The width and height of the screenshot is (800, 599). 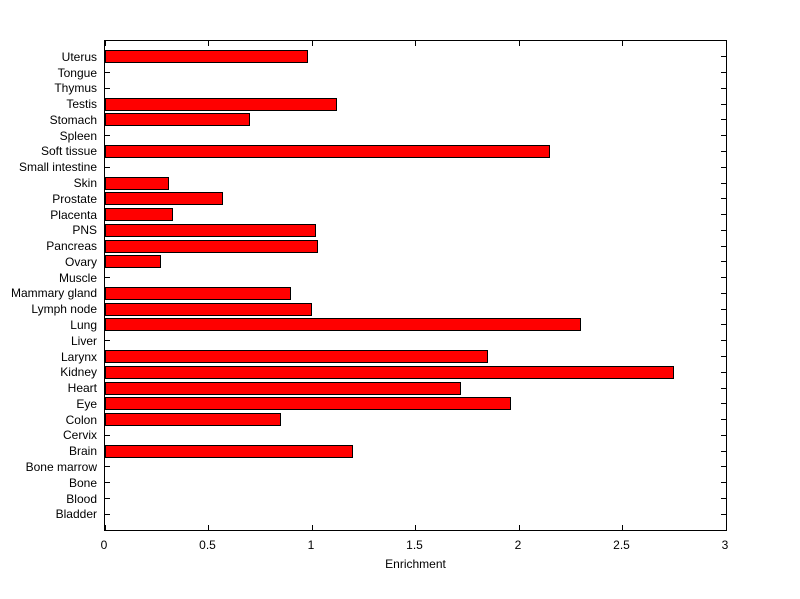 I want to click on y-tick-right-mammary-gland, so click(x=723, y=293).